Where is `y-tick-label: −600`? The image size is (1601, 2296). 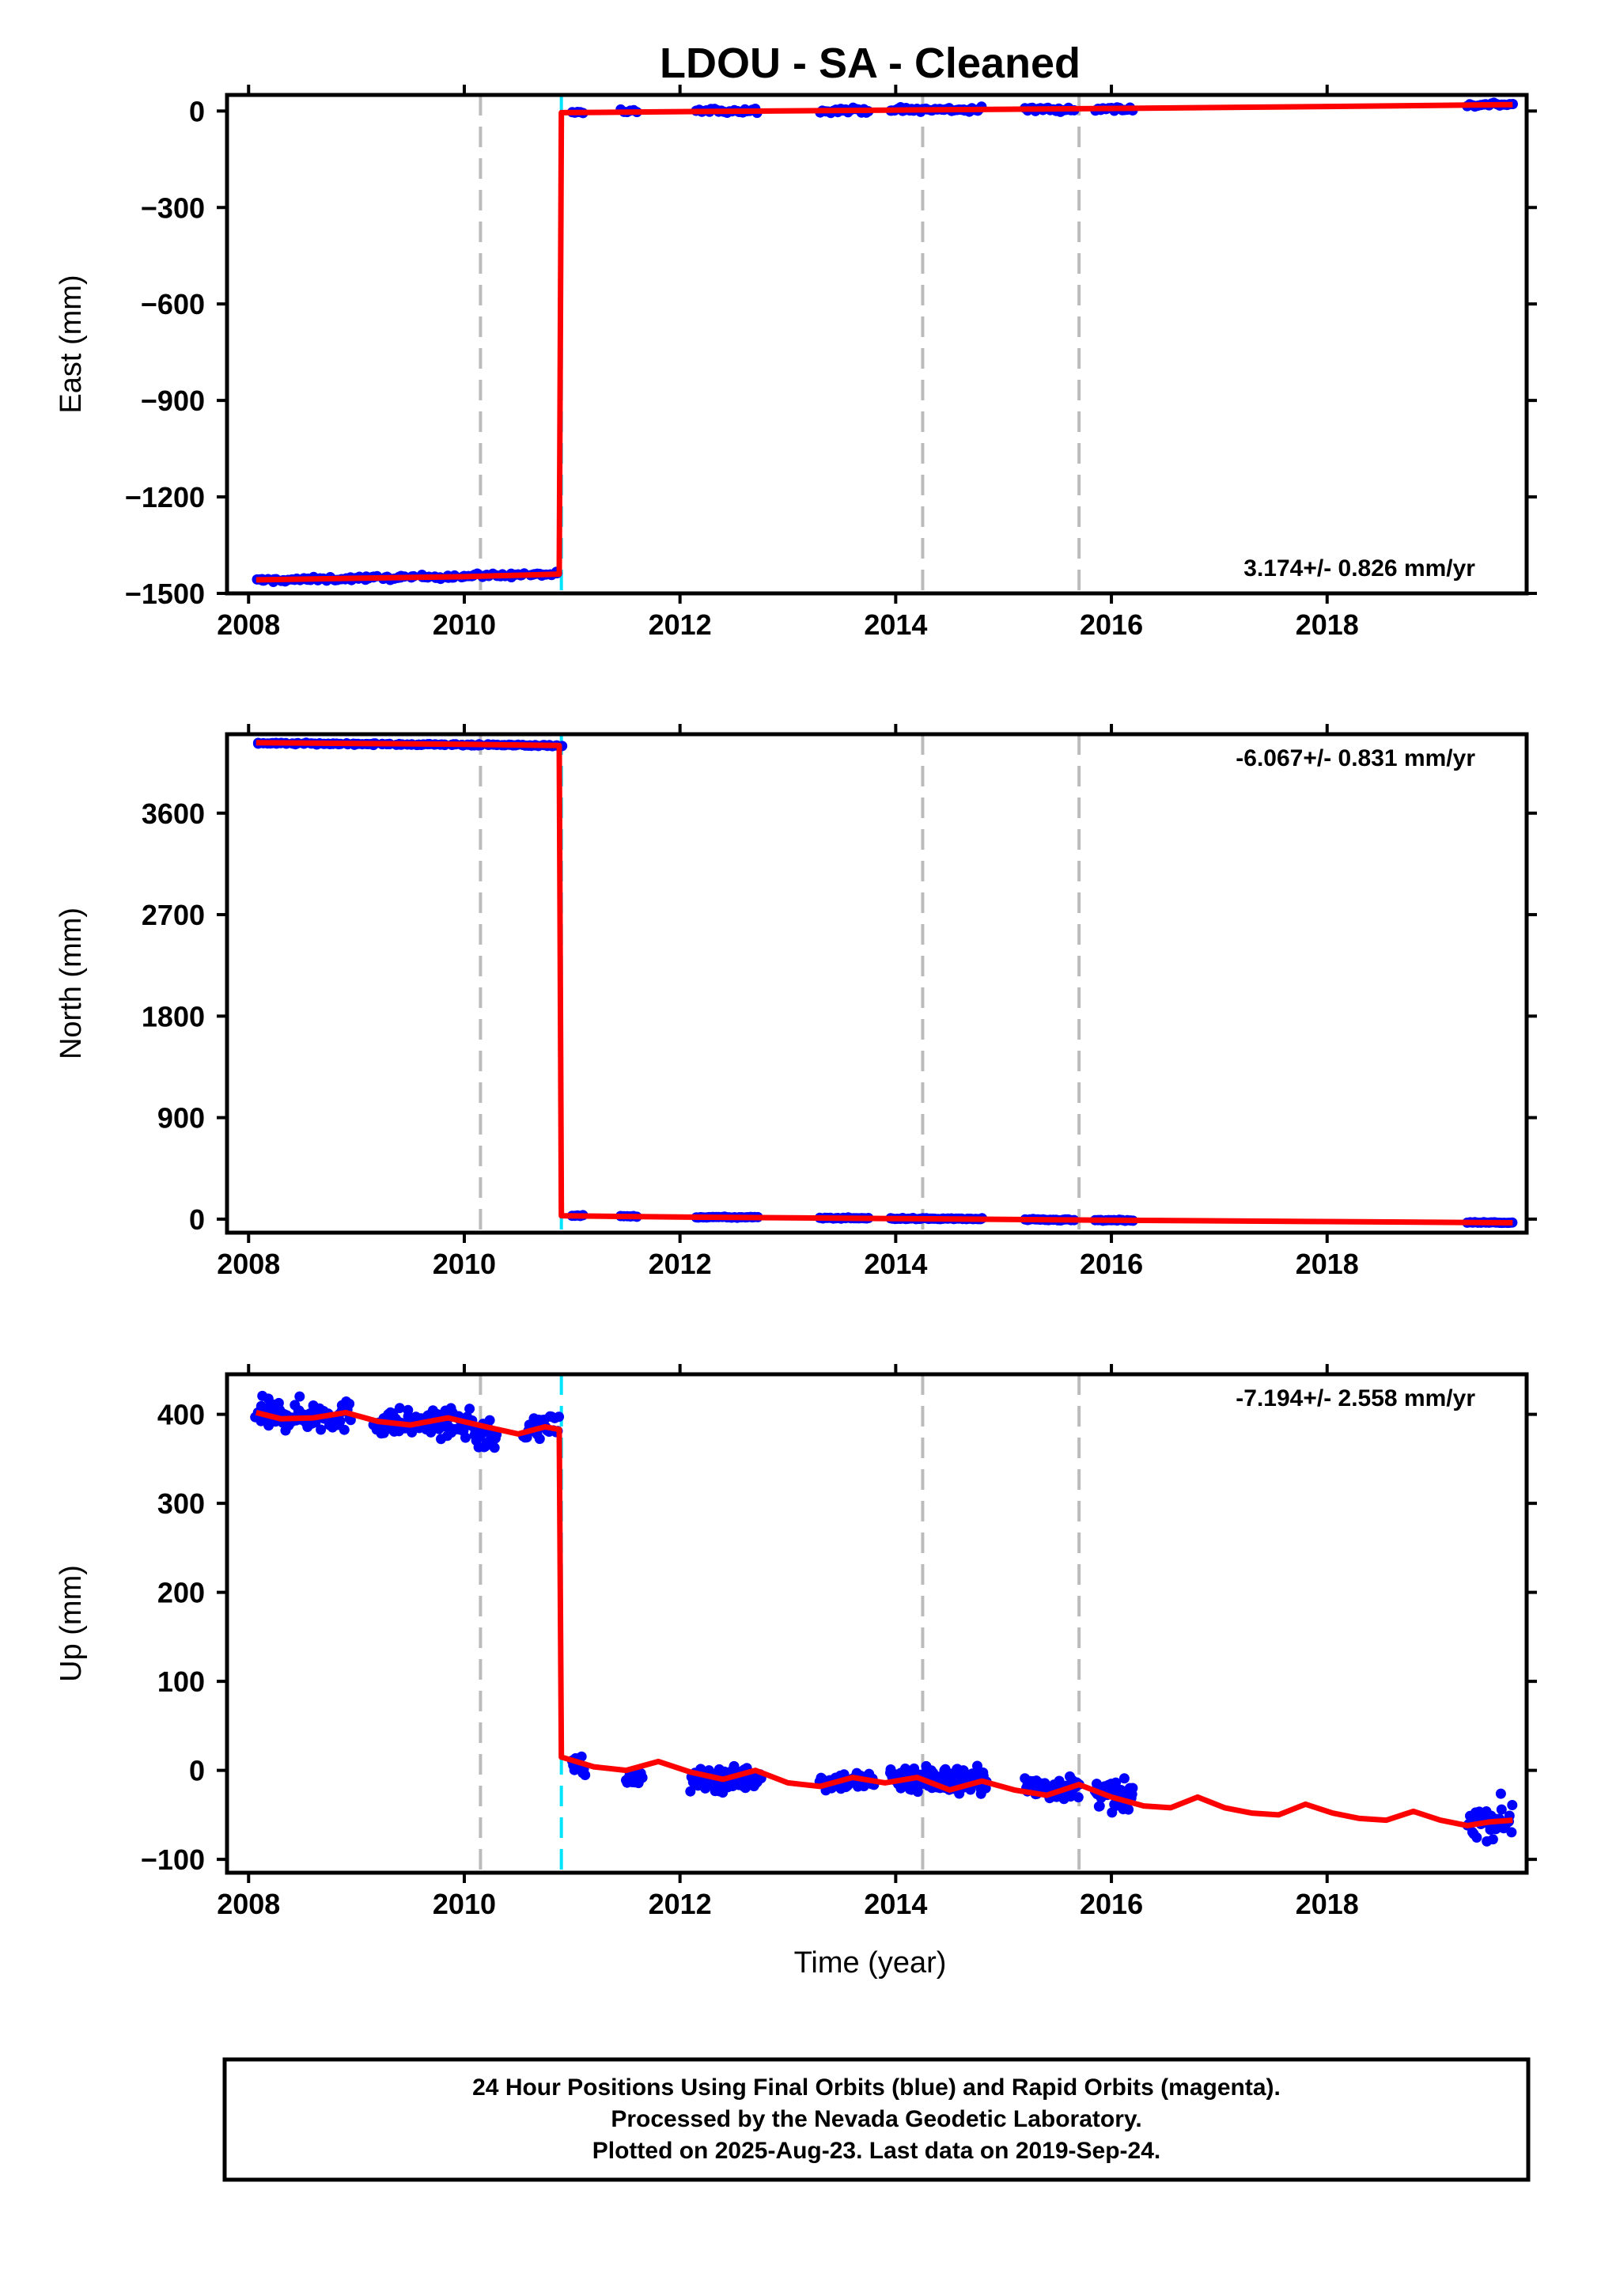
y-tick-label: −600 is located at coordinates (173, 304).